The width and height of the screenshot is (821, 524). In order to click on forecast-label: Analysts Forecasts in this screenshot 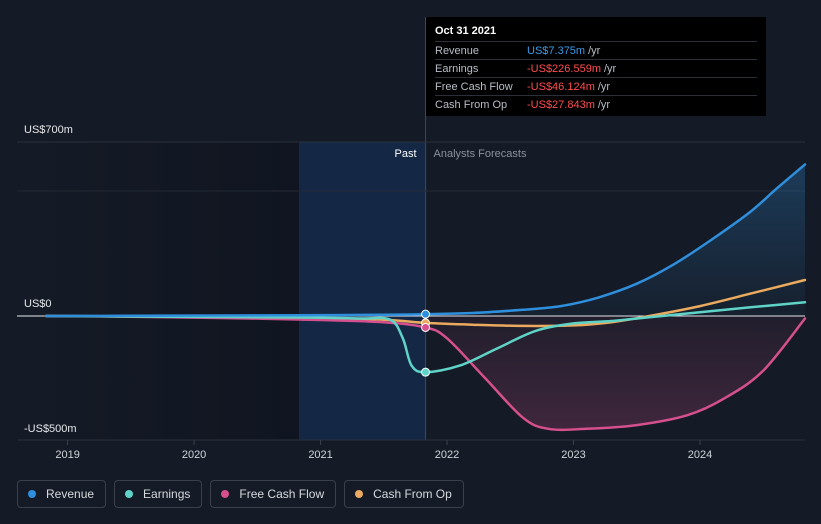, I will do `click(480, 154)`.